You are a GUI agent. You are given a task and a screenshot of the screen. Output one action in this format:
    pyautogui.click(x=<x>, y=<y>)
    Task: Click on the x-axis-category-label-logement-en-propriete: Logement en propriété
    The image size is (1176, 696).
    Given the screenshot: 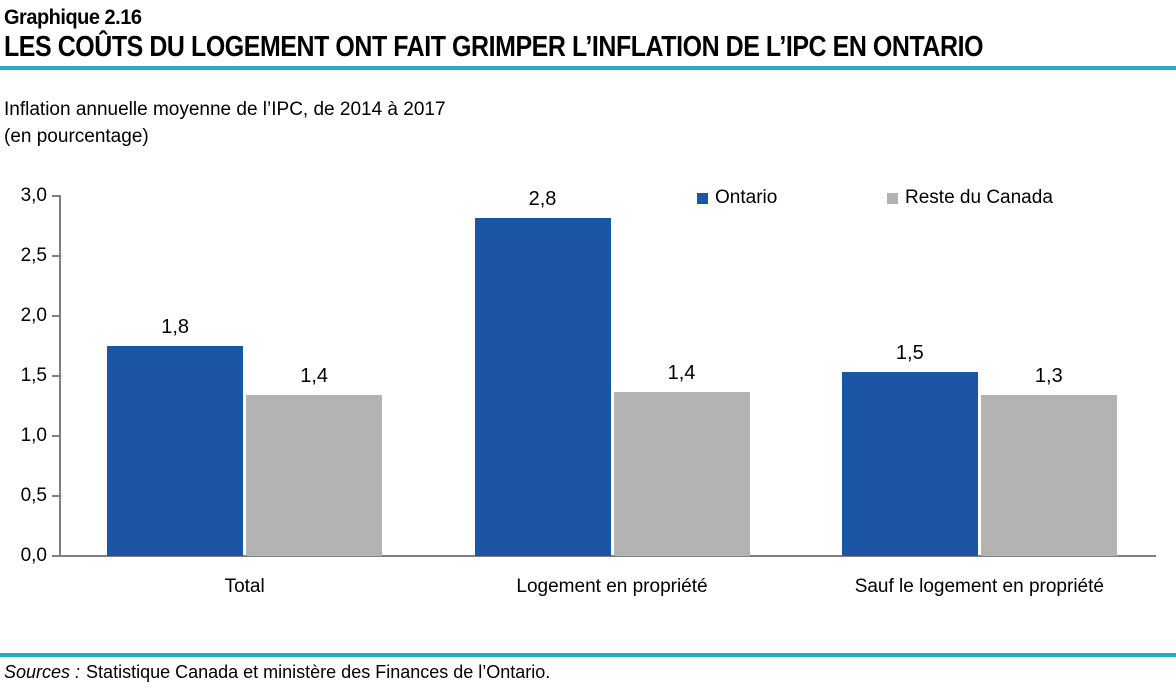 What is the action you would take?
    pyautogui.click(x=612, y=586)
    